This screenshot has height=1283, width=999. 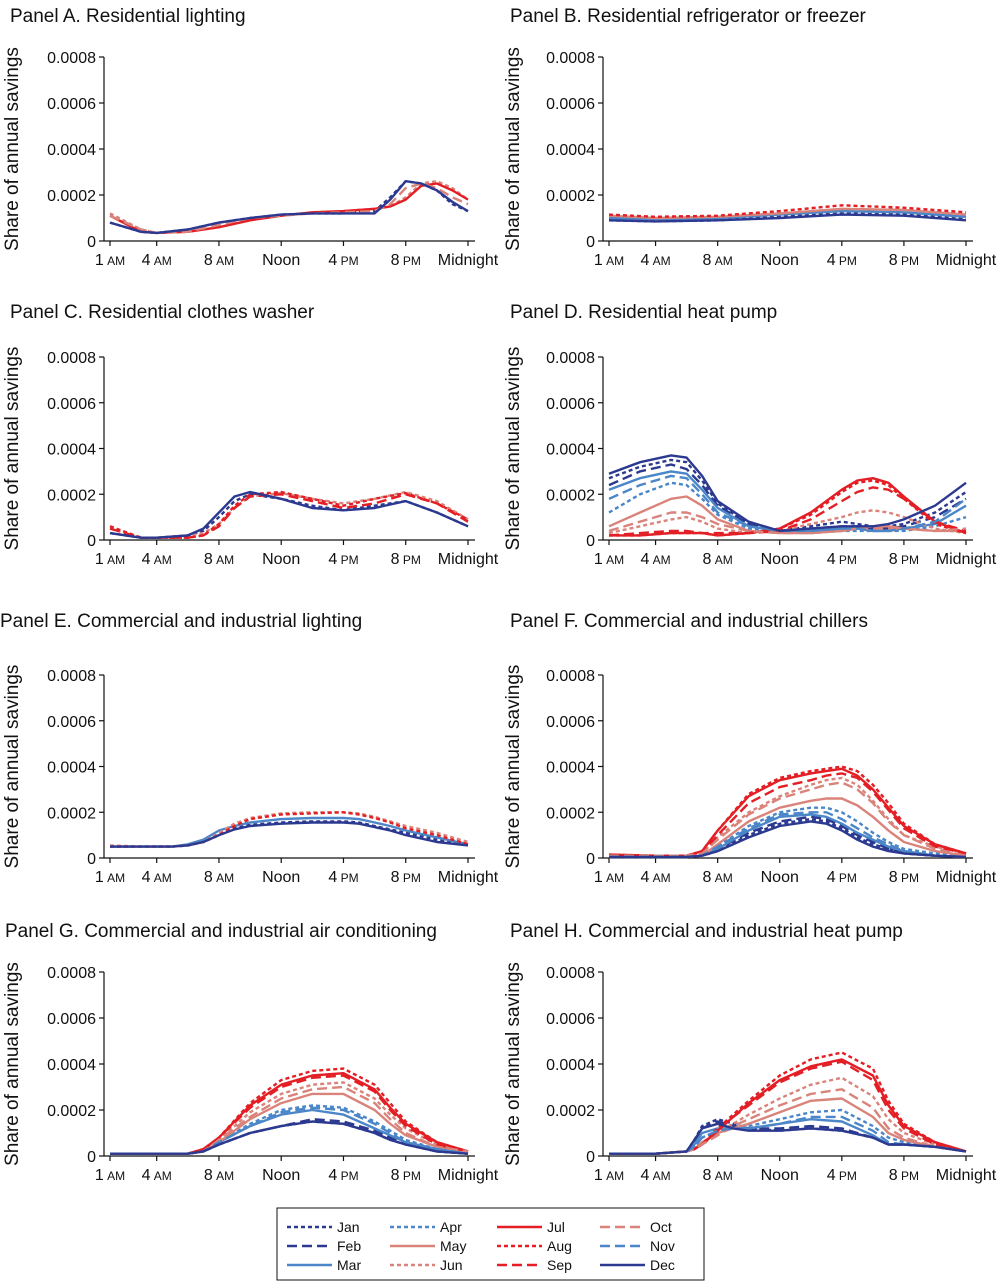 What do you see at coordinates (643, 312) in the screenshot?
I see `panel-title: Panel D. Residential heat pump` at bounding box center [643, 312].